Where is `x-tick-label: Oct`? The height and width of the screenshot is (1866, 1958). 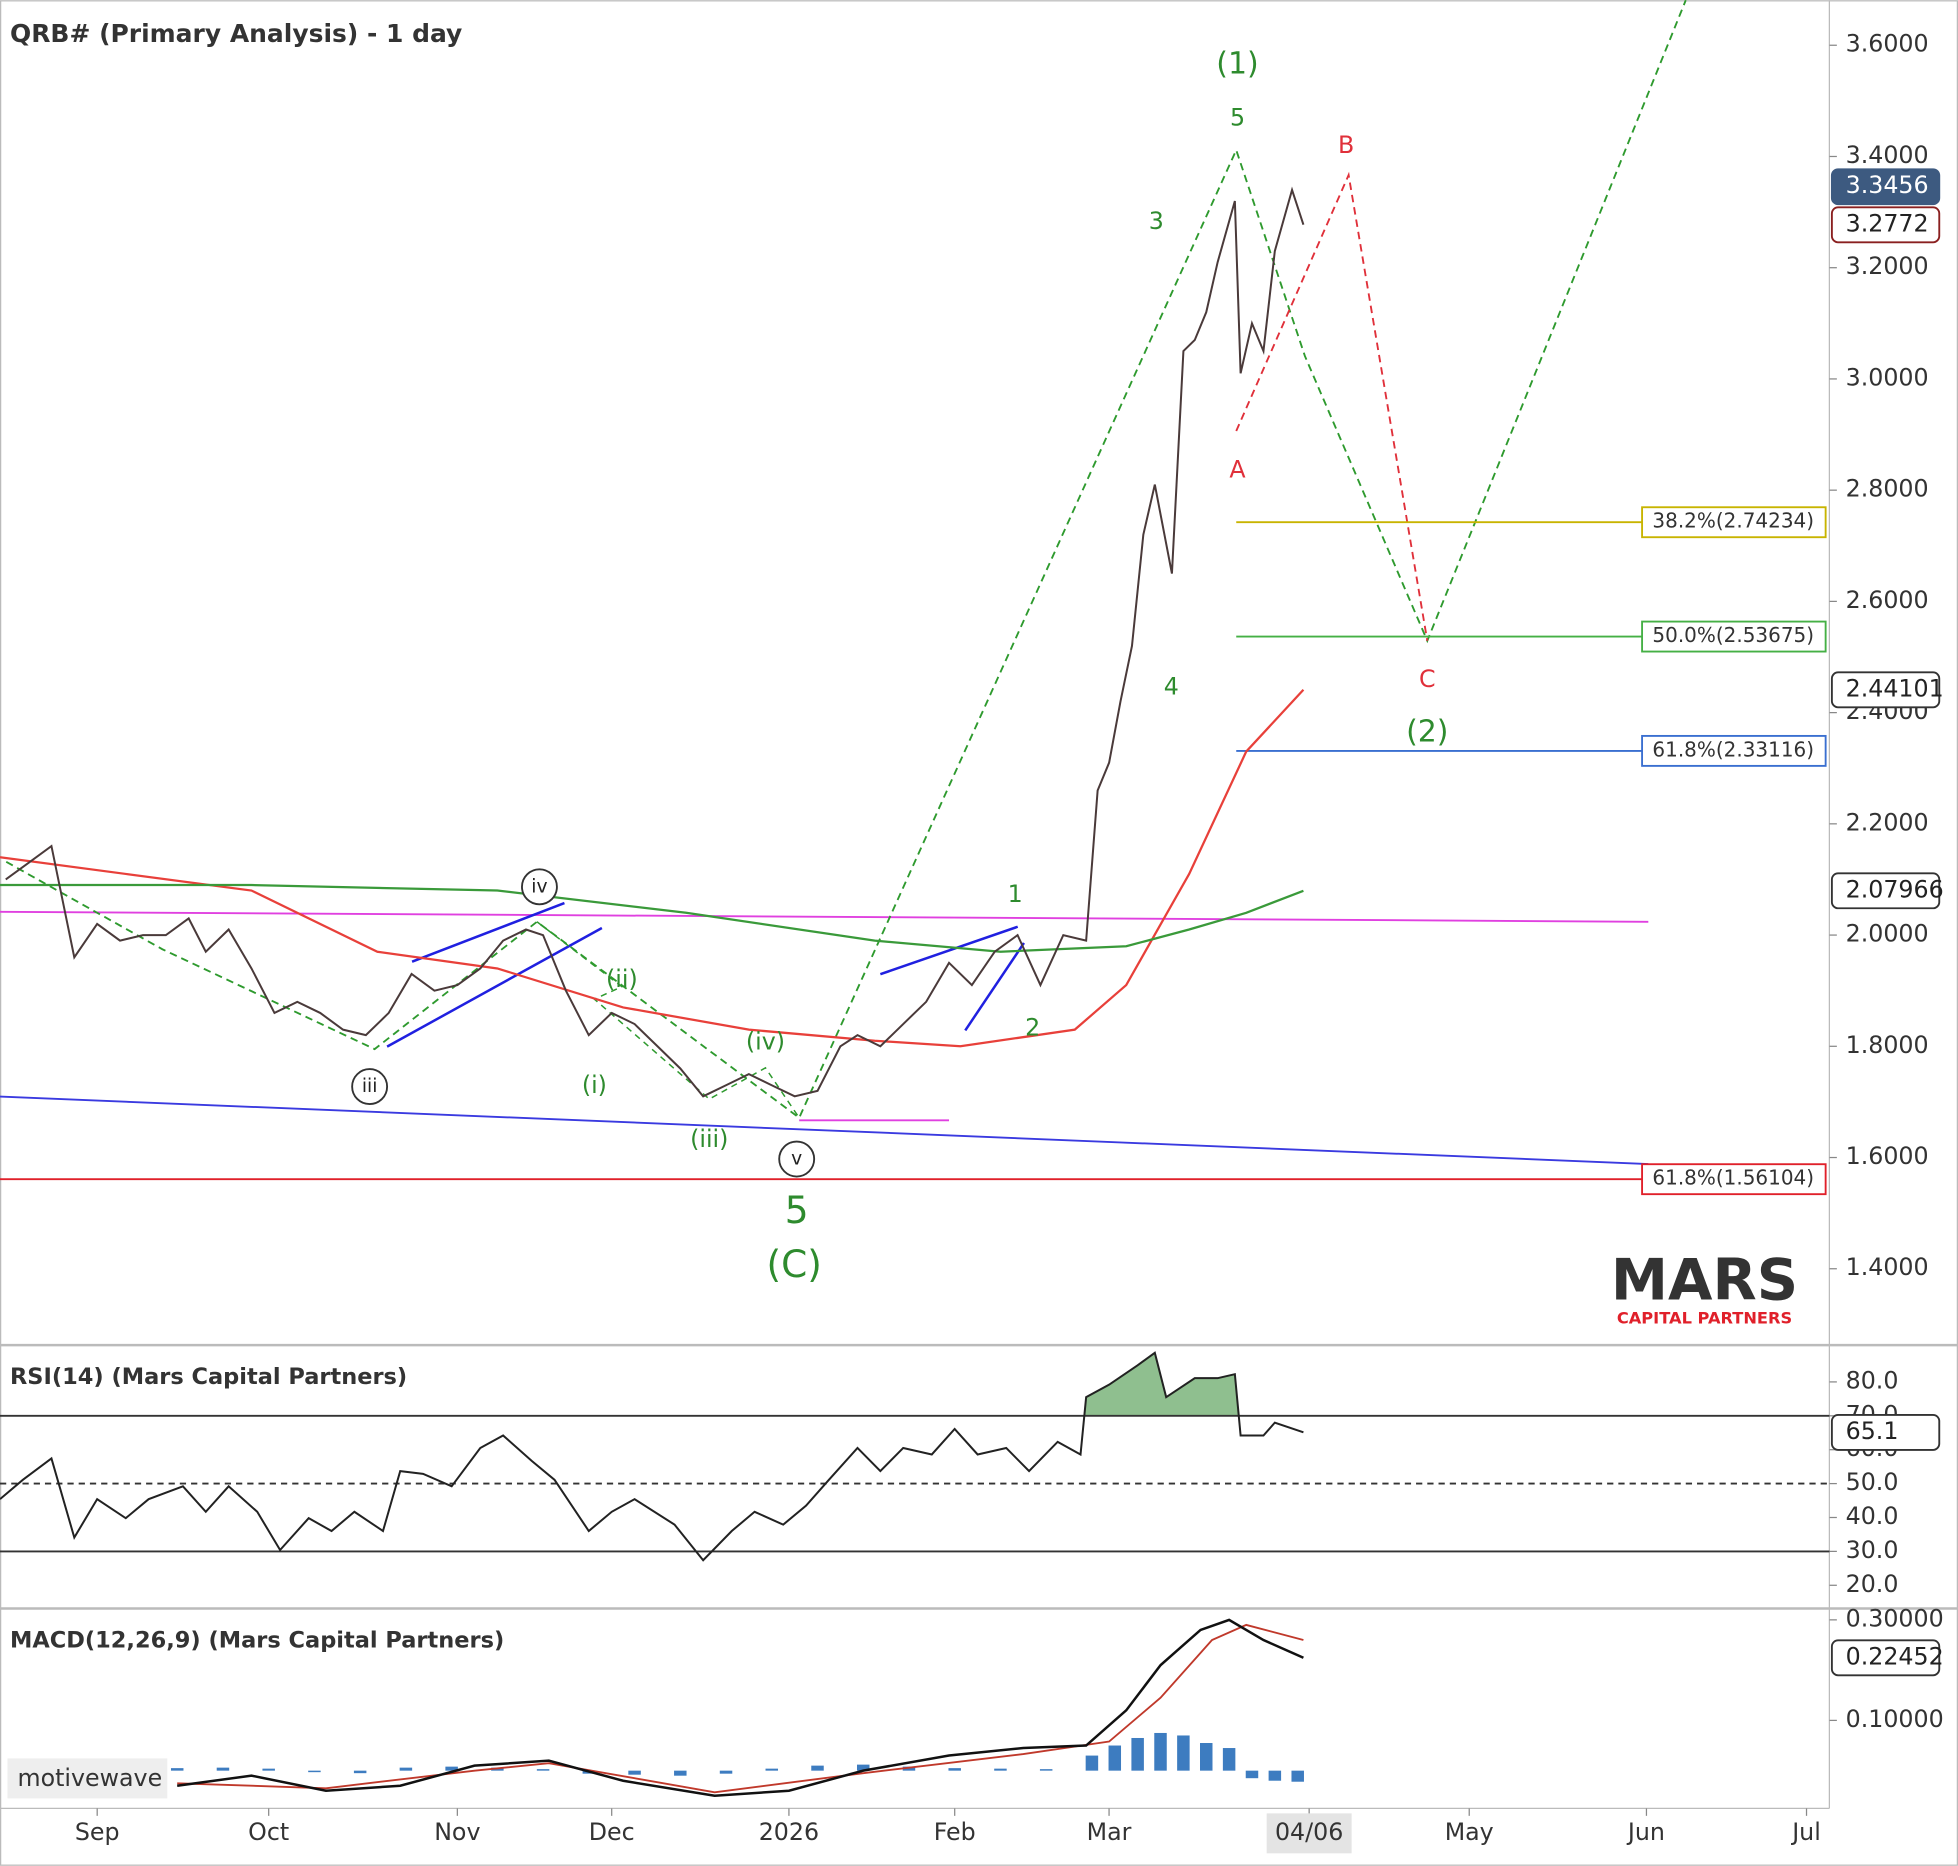
x-tick-label: Oct is located at coordinates (268, 1832).